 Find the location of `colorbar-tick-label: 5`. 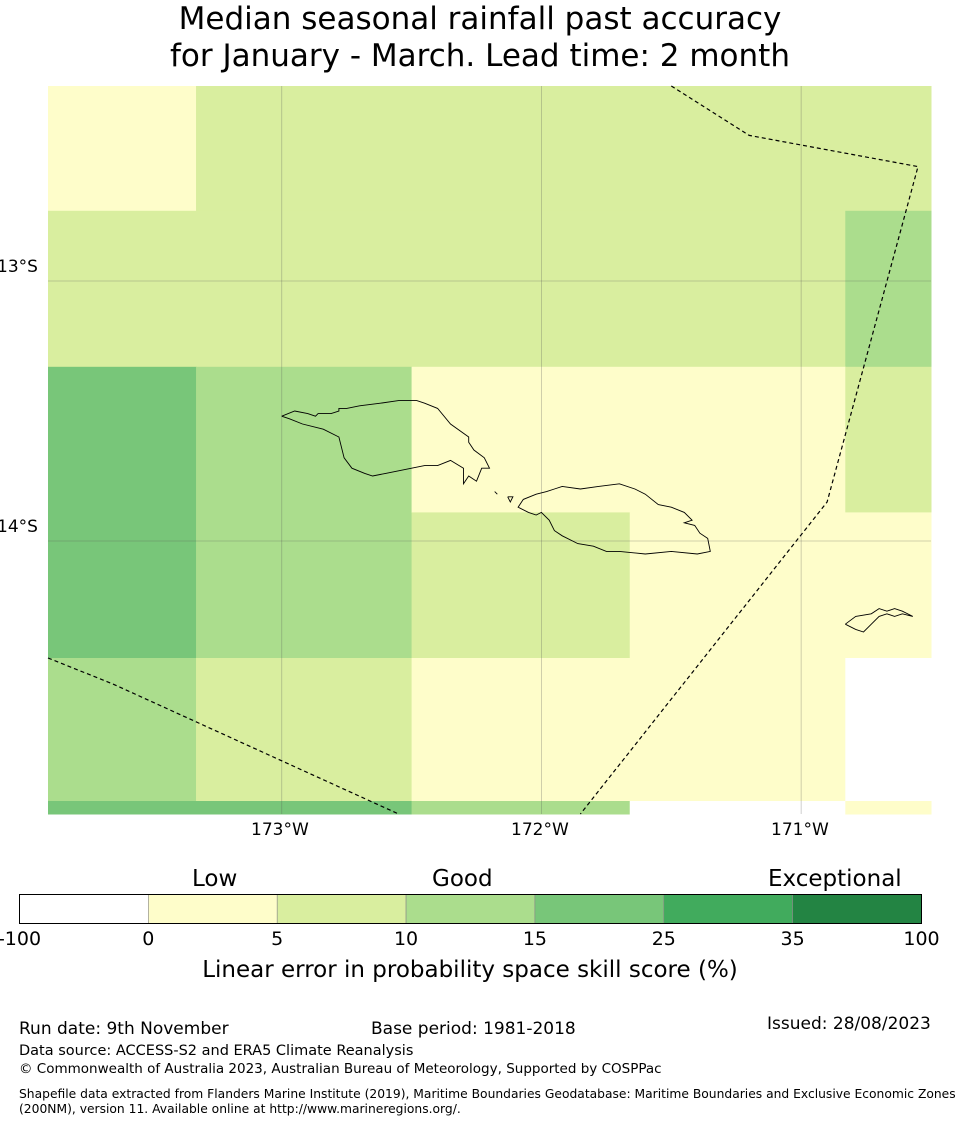

colorbar-tick-label: 5 is located at coordinates (277, 939).